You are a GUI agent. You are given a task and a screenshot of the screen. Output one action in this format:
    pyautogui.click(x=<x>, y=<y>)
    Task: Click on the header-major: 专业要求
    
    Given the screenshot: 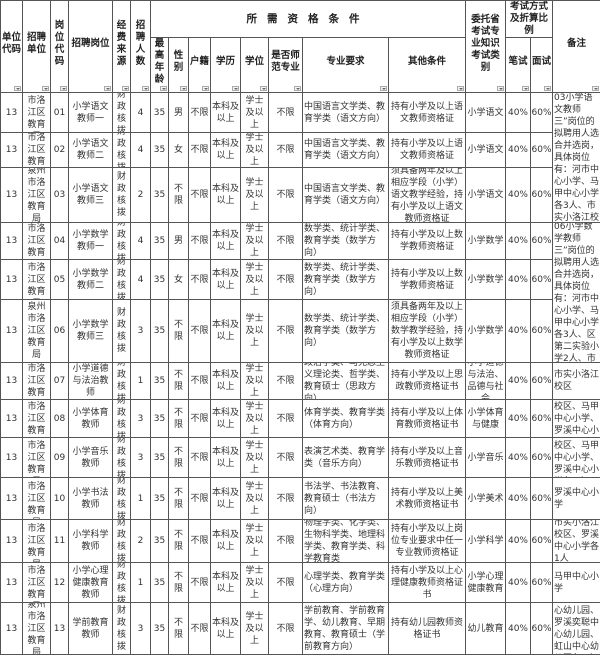 What is the action you would take?
    pyautogui.click(x=346, y=65)
    